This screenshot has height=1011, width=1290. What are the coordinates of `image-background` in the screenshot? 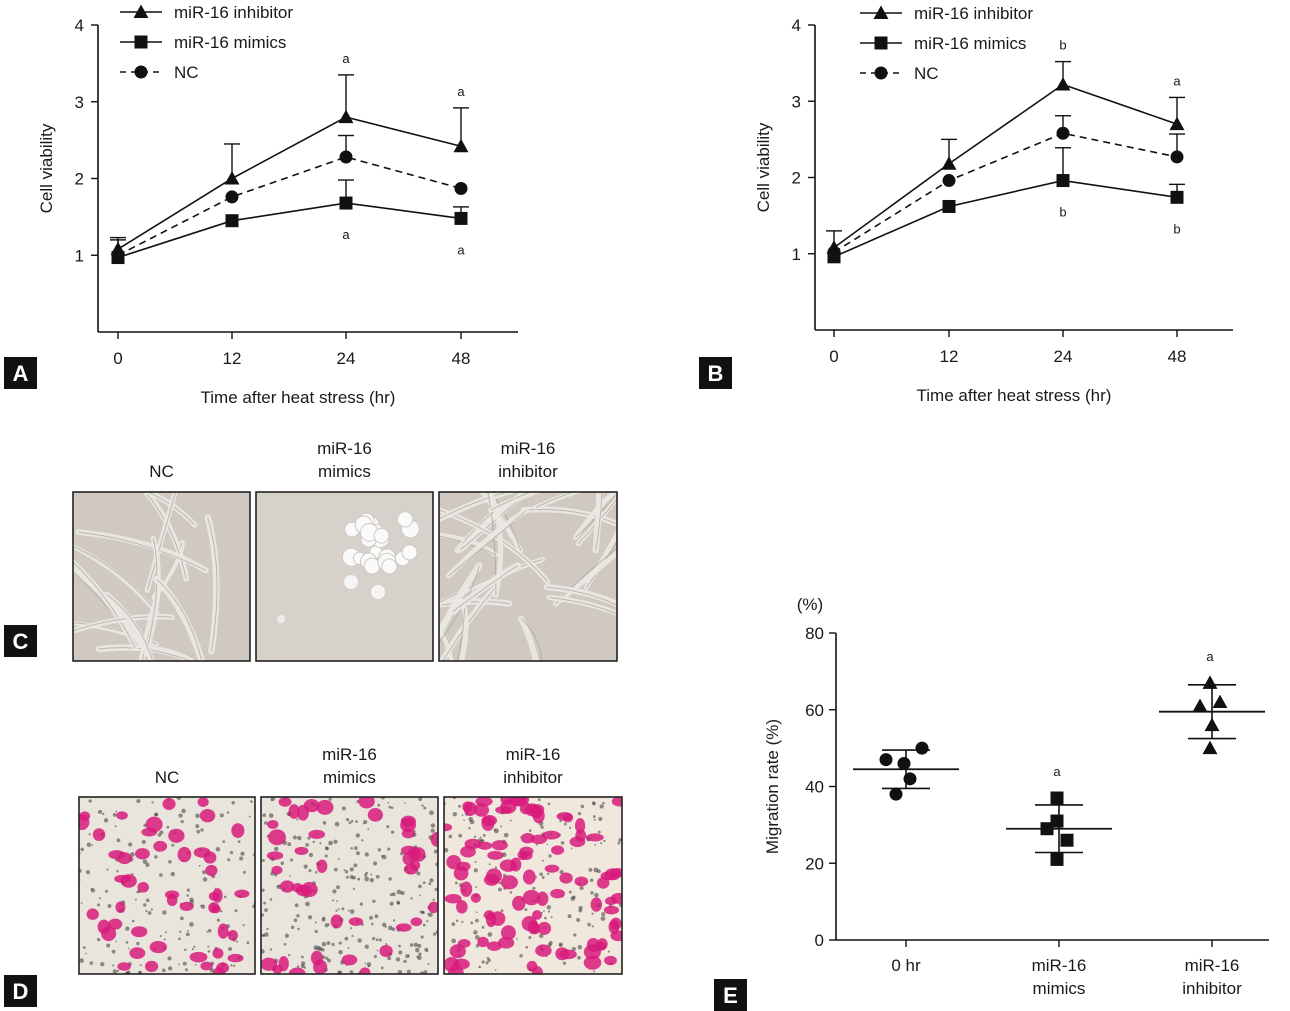 It's located at (161, 576).